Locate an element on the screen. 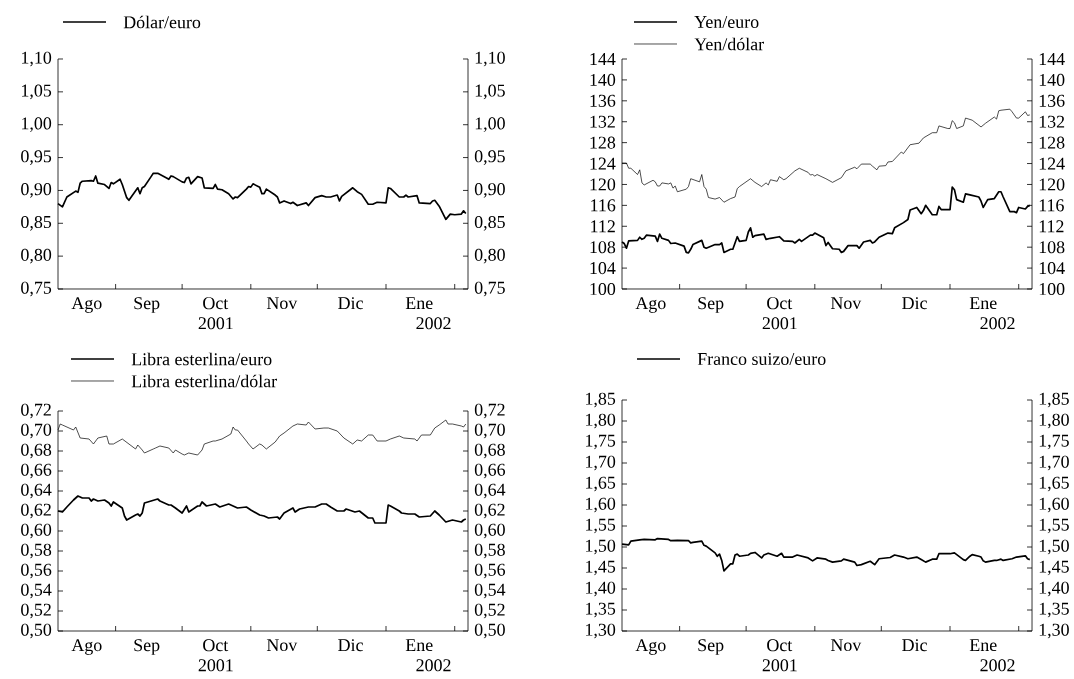 The width and height of the screenshot is (1074, 679). y-tick-label: 0,75 is located at coordinates (36, 289).